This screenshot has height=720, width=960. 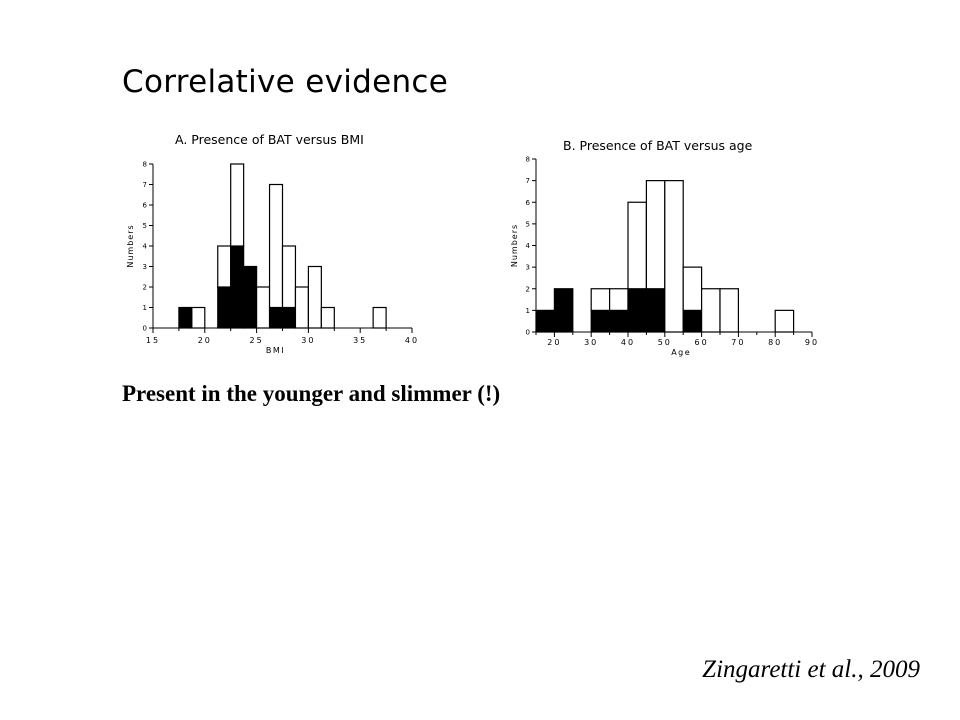 I want to click on chart-a-ylabel: Numbers, so click(x=130, y=245).